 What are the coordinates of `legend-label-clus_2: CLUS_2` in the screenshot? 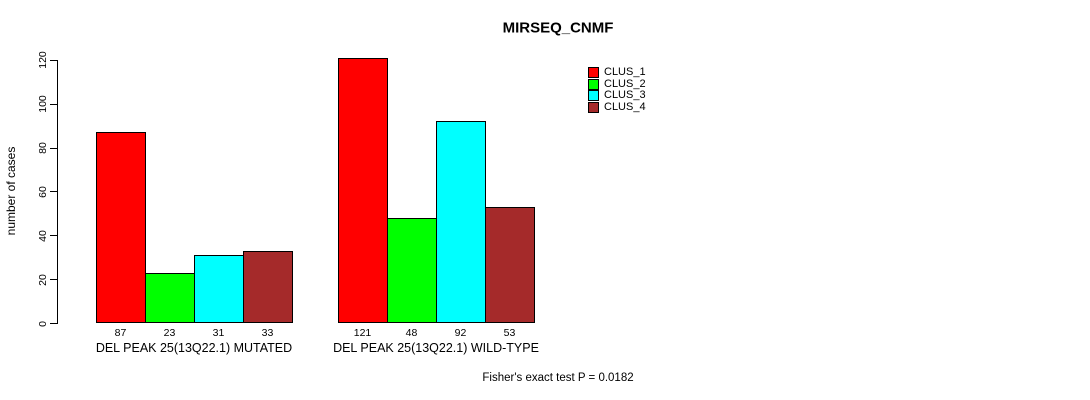 It's located at (625, 83).